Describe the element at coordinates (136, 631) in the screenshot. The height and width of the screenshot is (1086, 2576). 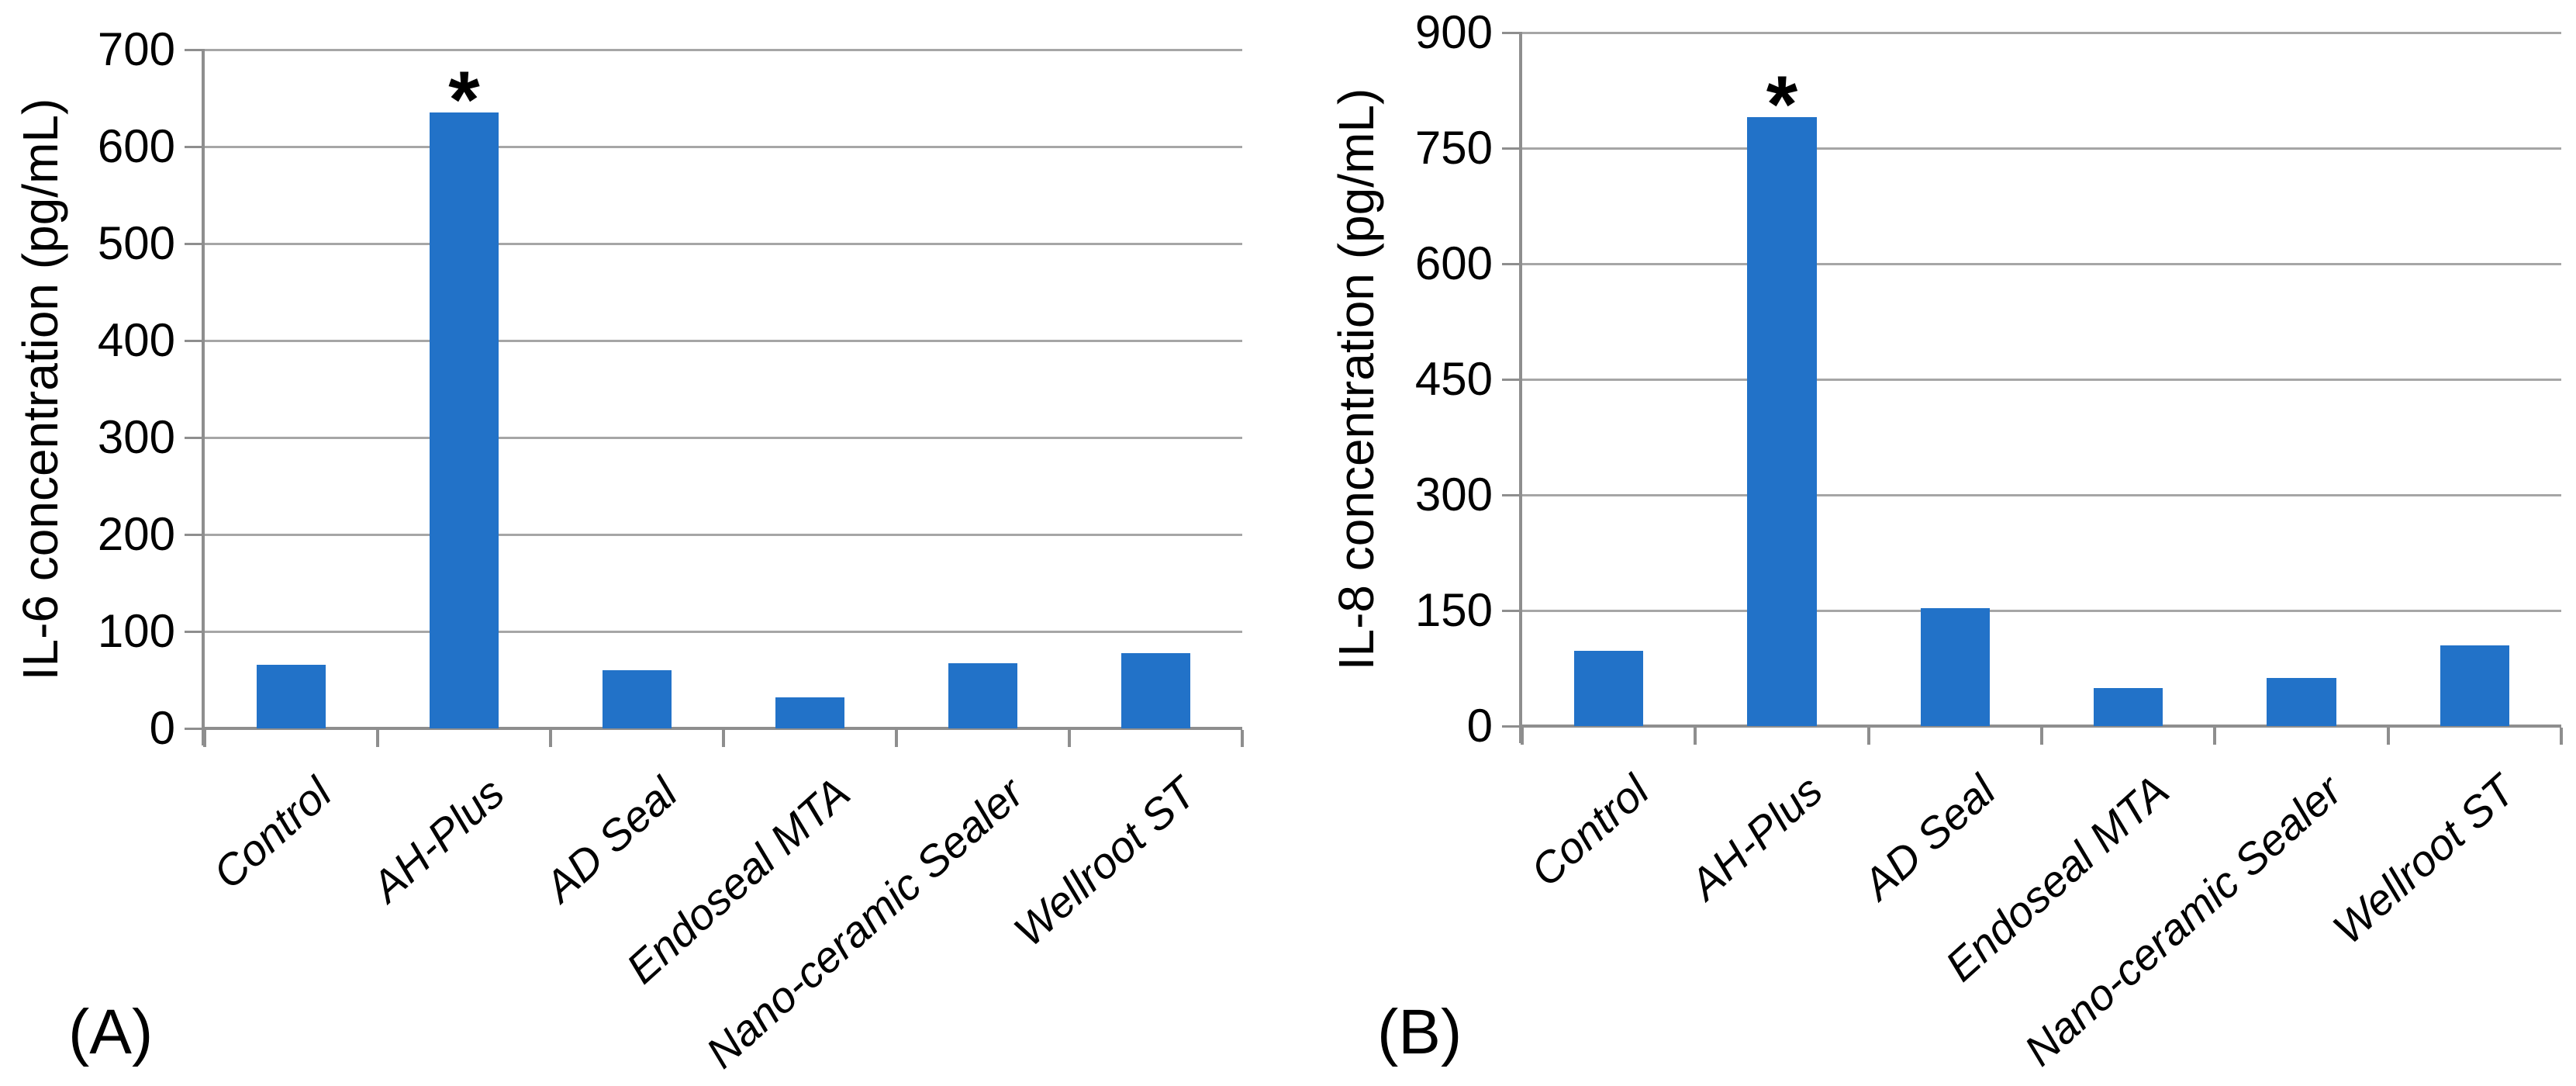
I see `y-tick-label: 100` at that location.